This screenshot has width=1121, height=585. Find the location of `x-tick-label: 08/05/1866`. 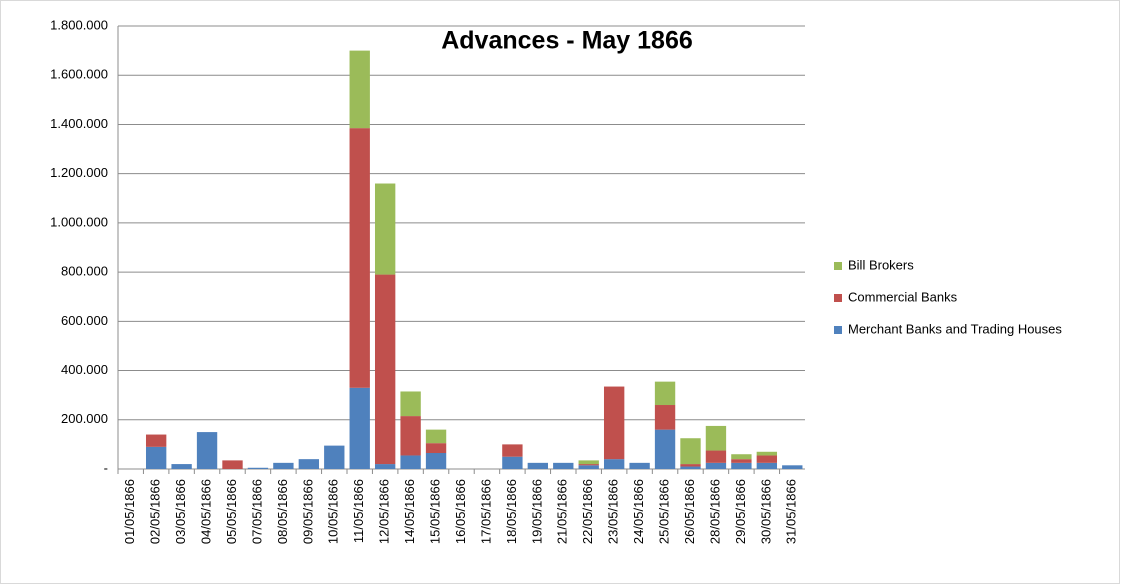

x-tick-label: 08/05/1866 is located at coordinates (282, 511).